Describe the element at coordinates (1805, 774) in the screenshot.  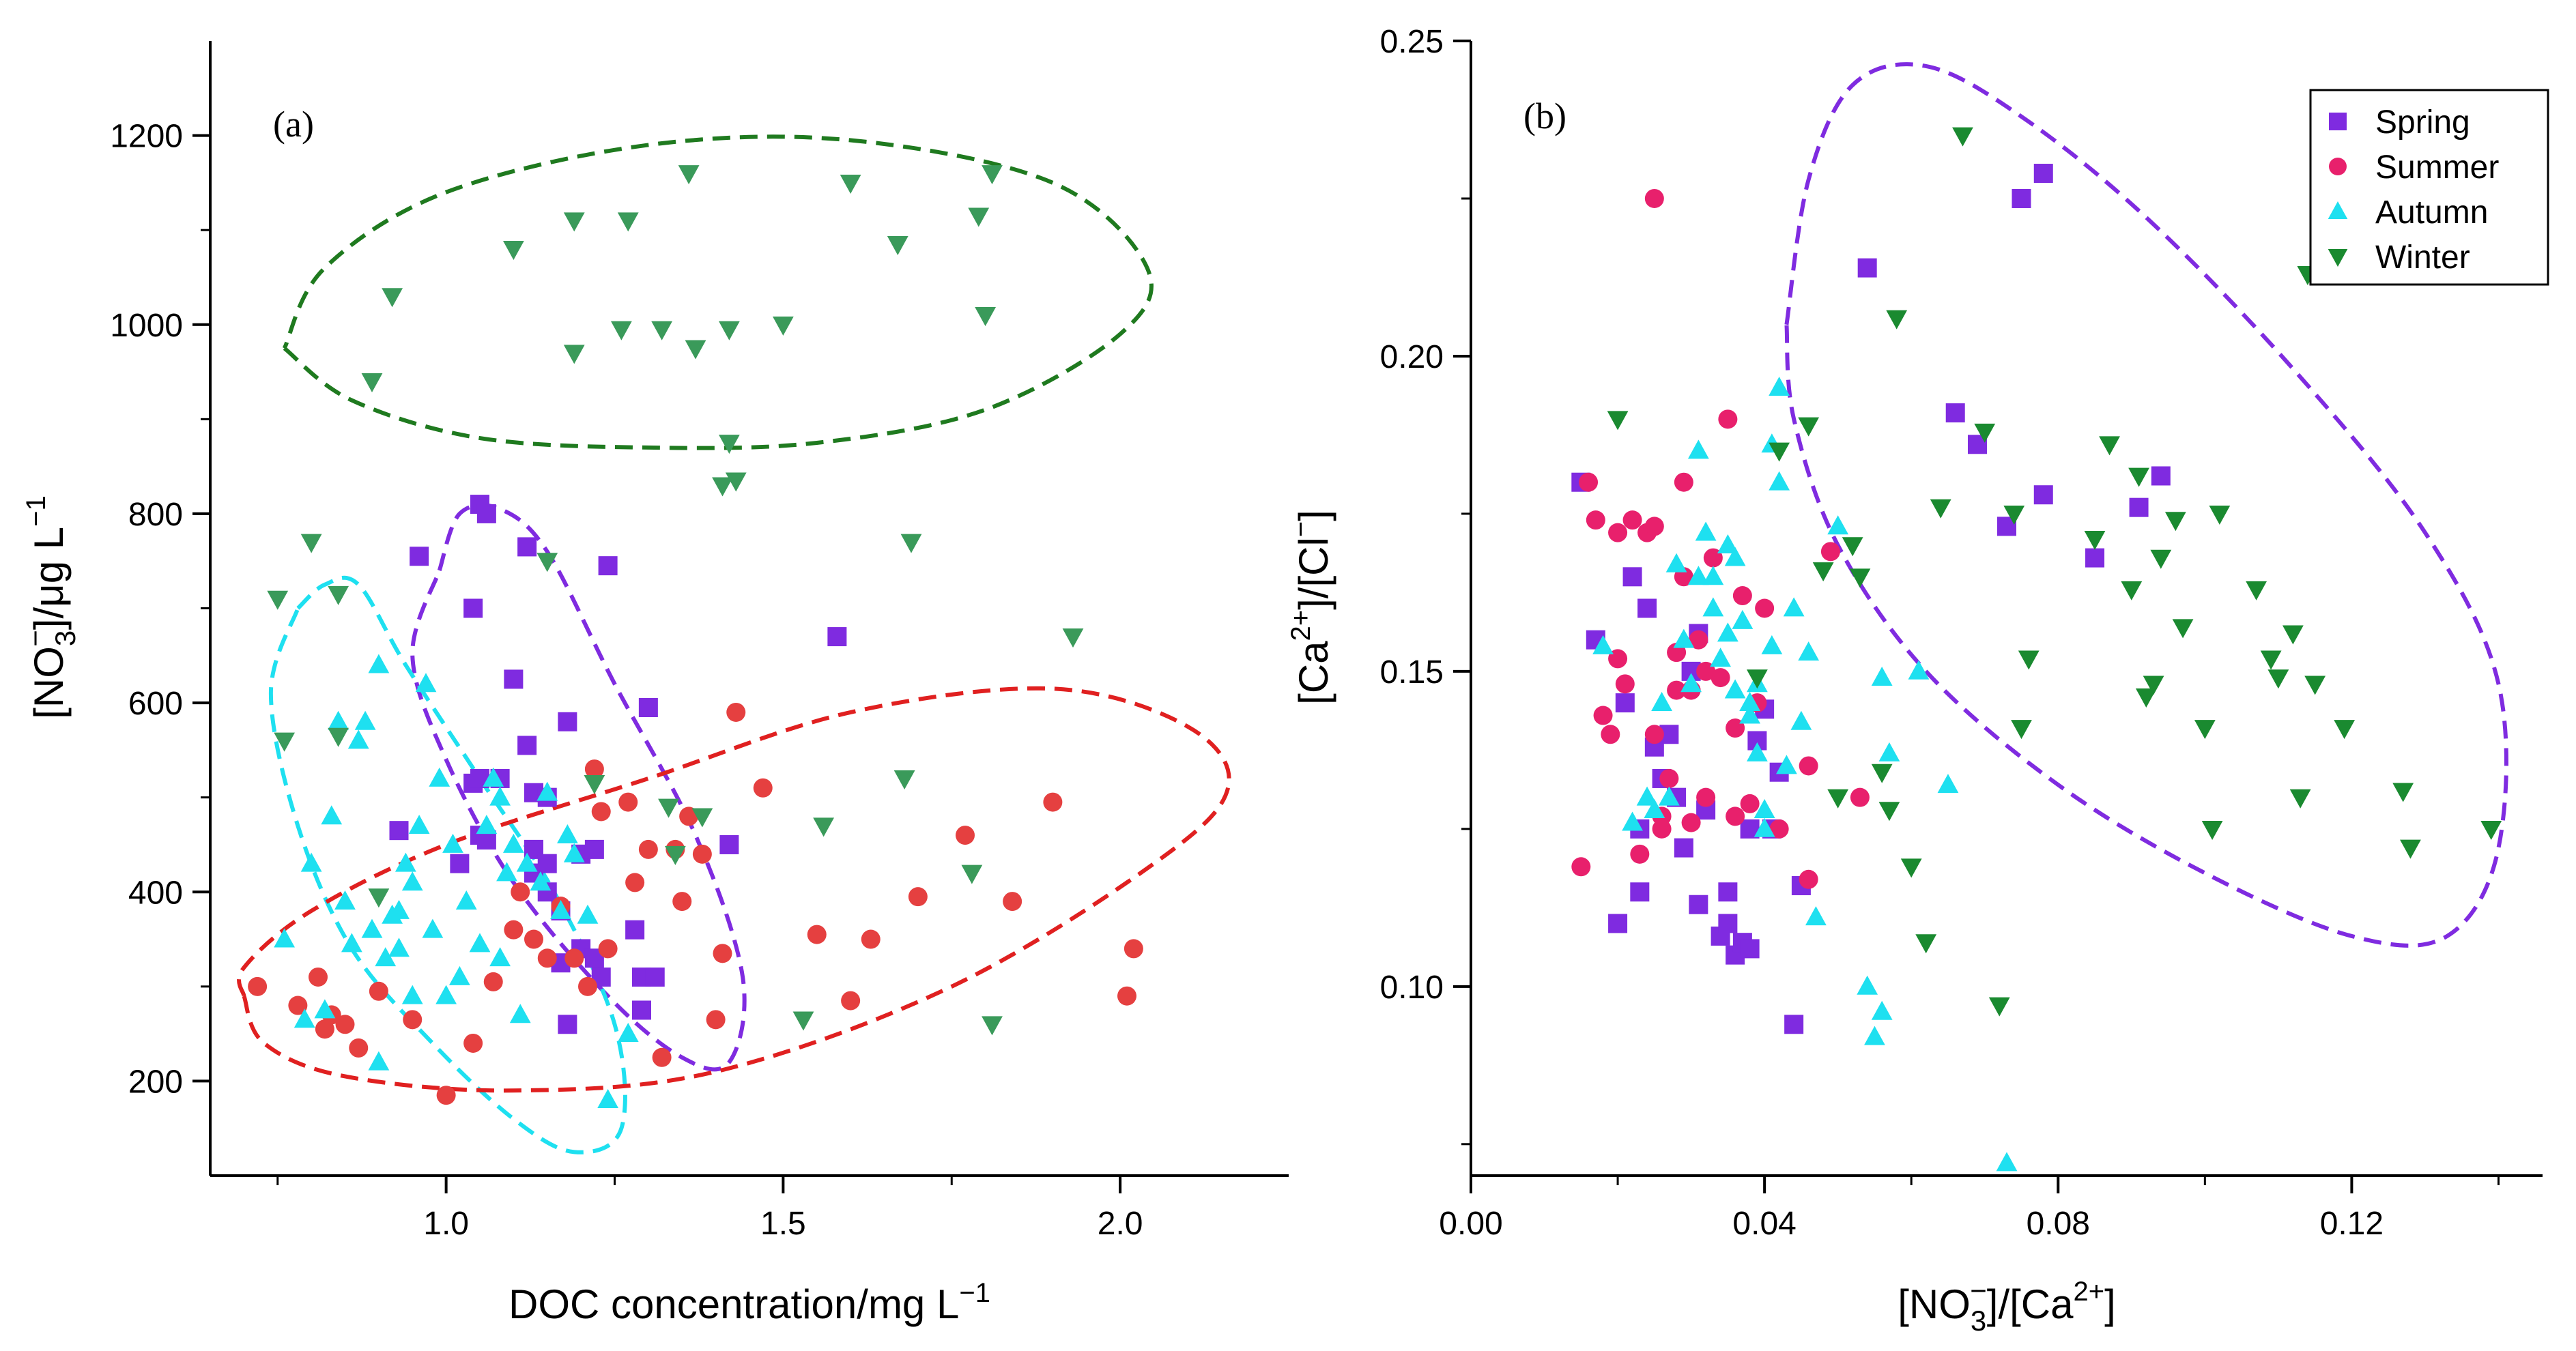
I see `b-series-autumn` at that location.